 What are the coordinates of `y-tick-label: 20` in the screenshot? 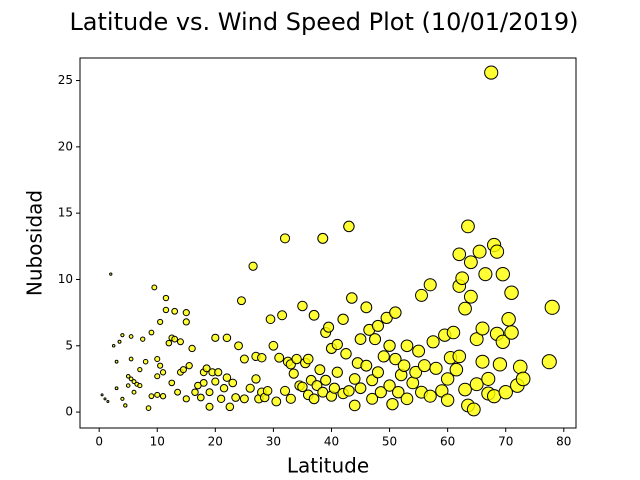 It's located at (65, 146).